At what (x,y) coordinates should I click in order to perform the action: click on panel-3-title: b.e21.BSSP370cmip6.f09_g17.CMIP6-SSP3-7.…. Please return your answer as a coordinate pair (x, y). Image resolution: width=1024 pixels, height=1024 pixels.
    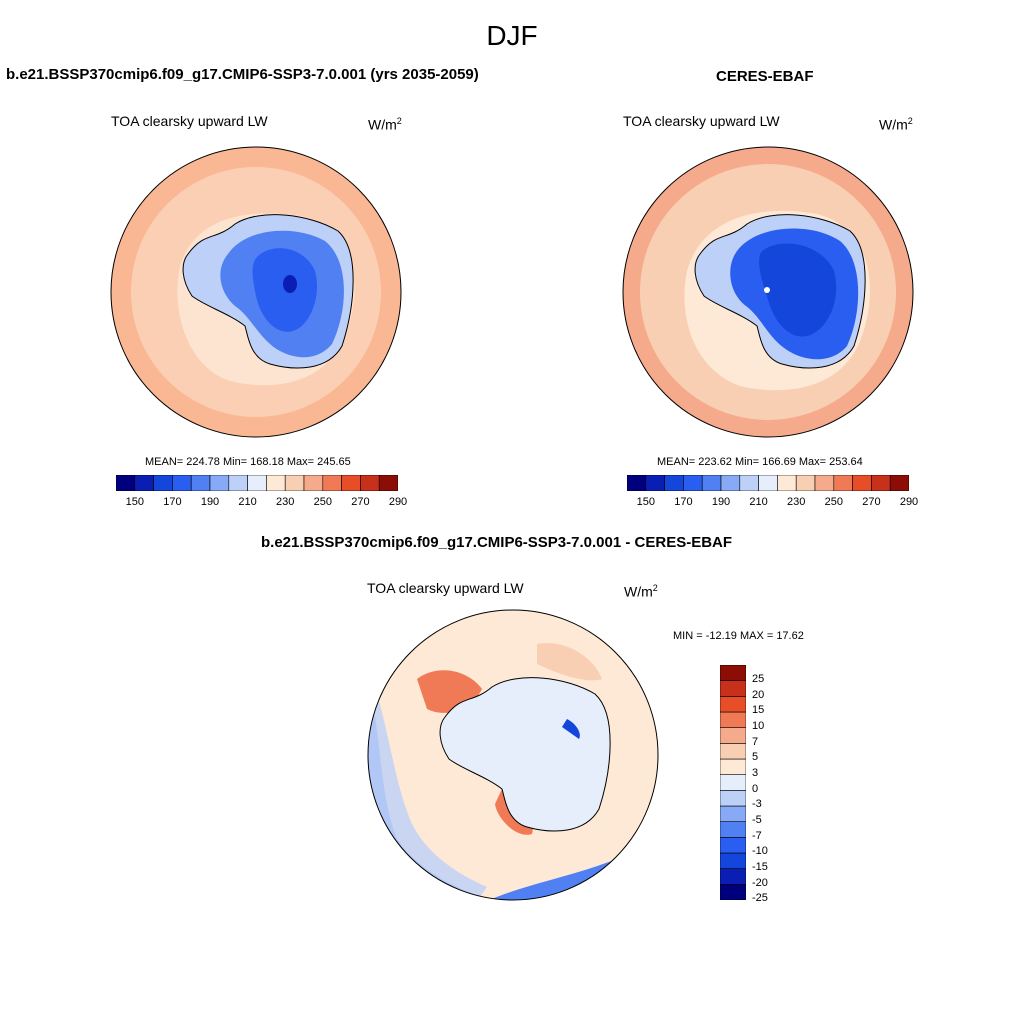
    Looking at the image, I should click on (497, 542).